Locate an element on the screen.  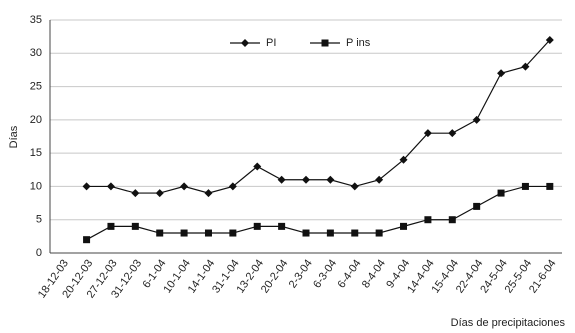
x-axis-label: Días de precipitaciones is located at coordinates (508, 323).